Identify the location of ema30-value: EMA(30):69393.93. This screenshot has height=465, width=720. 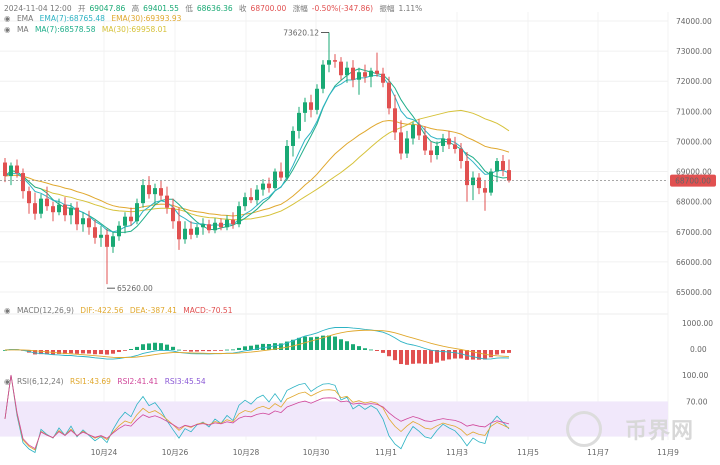
(146, 18).